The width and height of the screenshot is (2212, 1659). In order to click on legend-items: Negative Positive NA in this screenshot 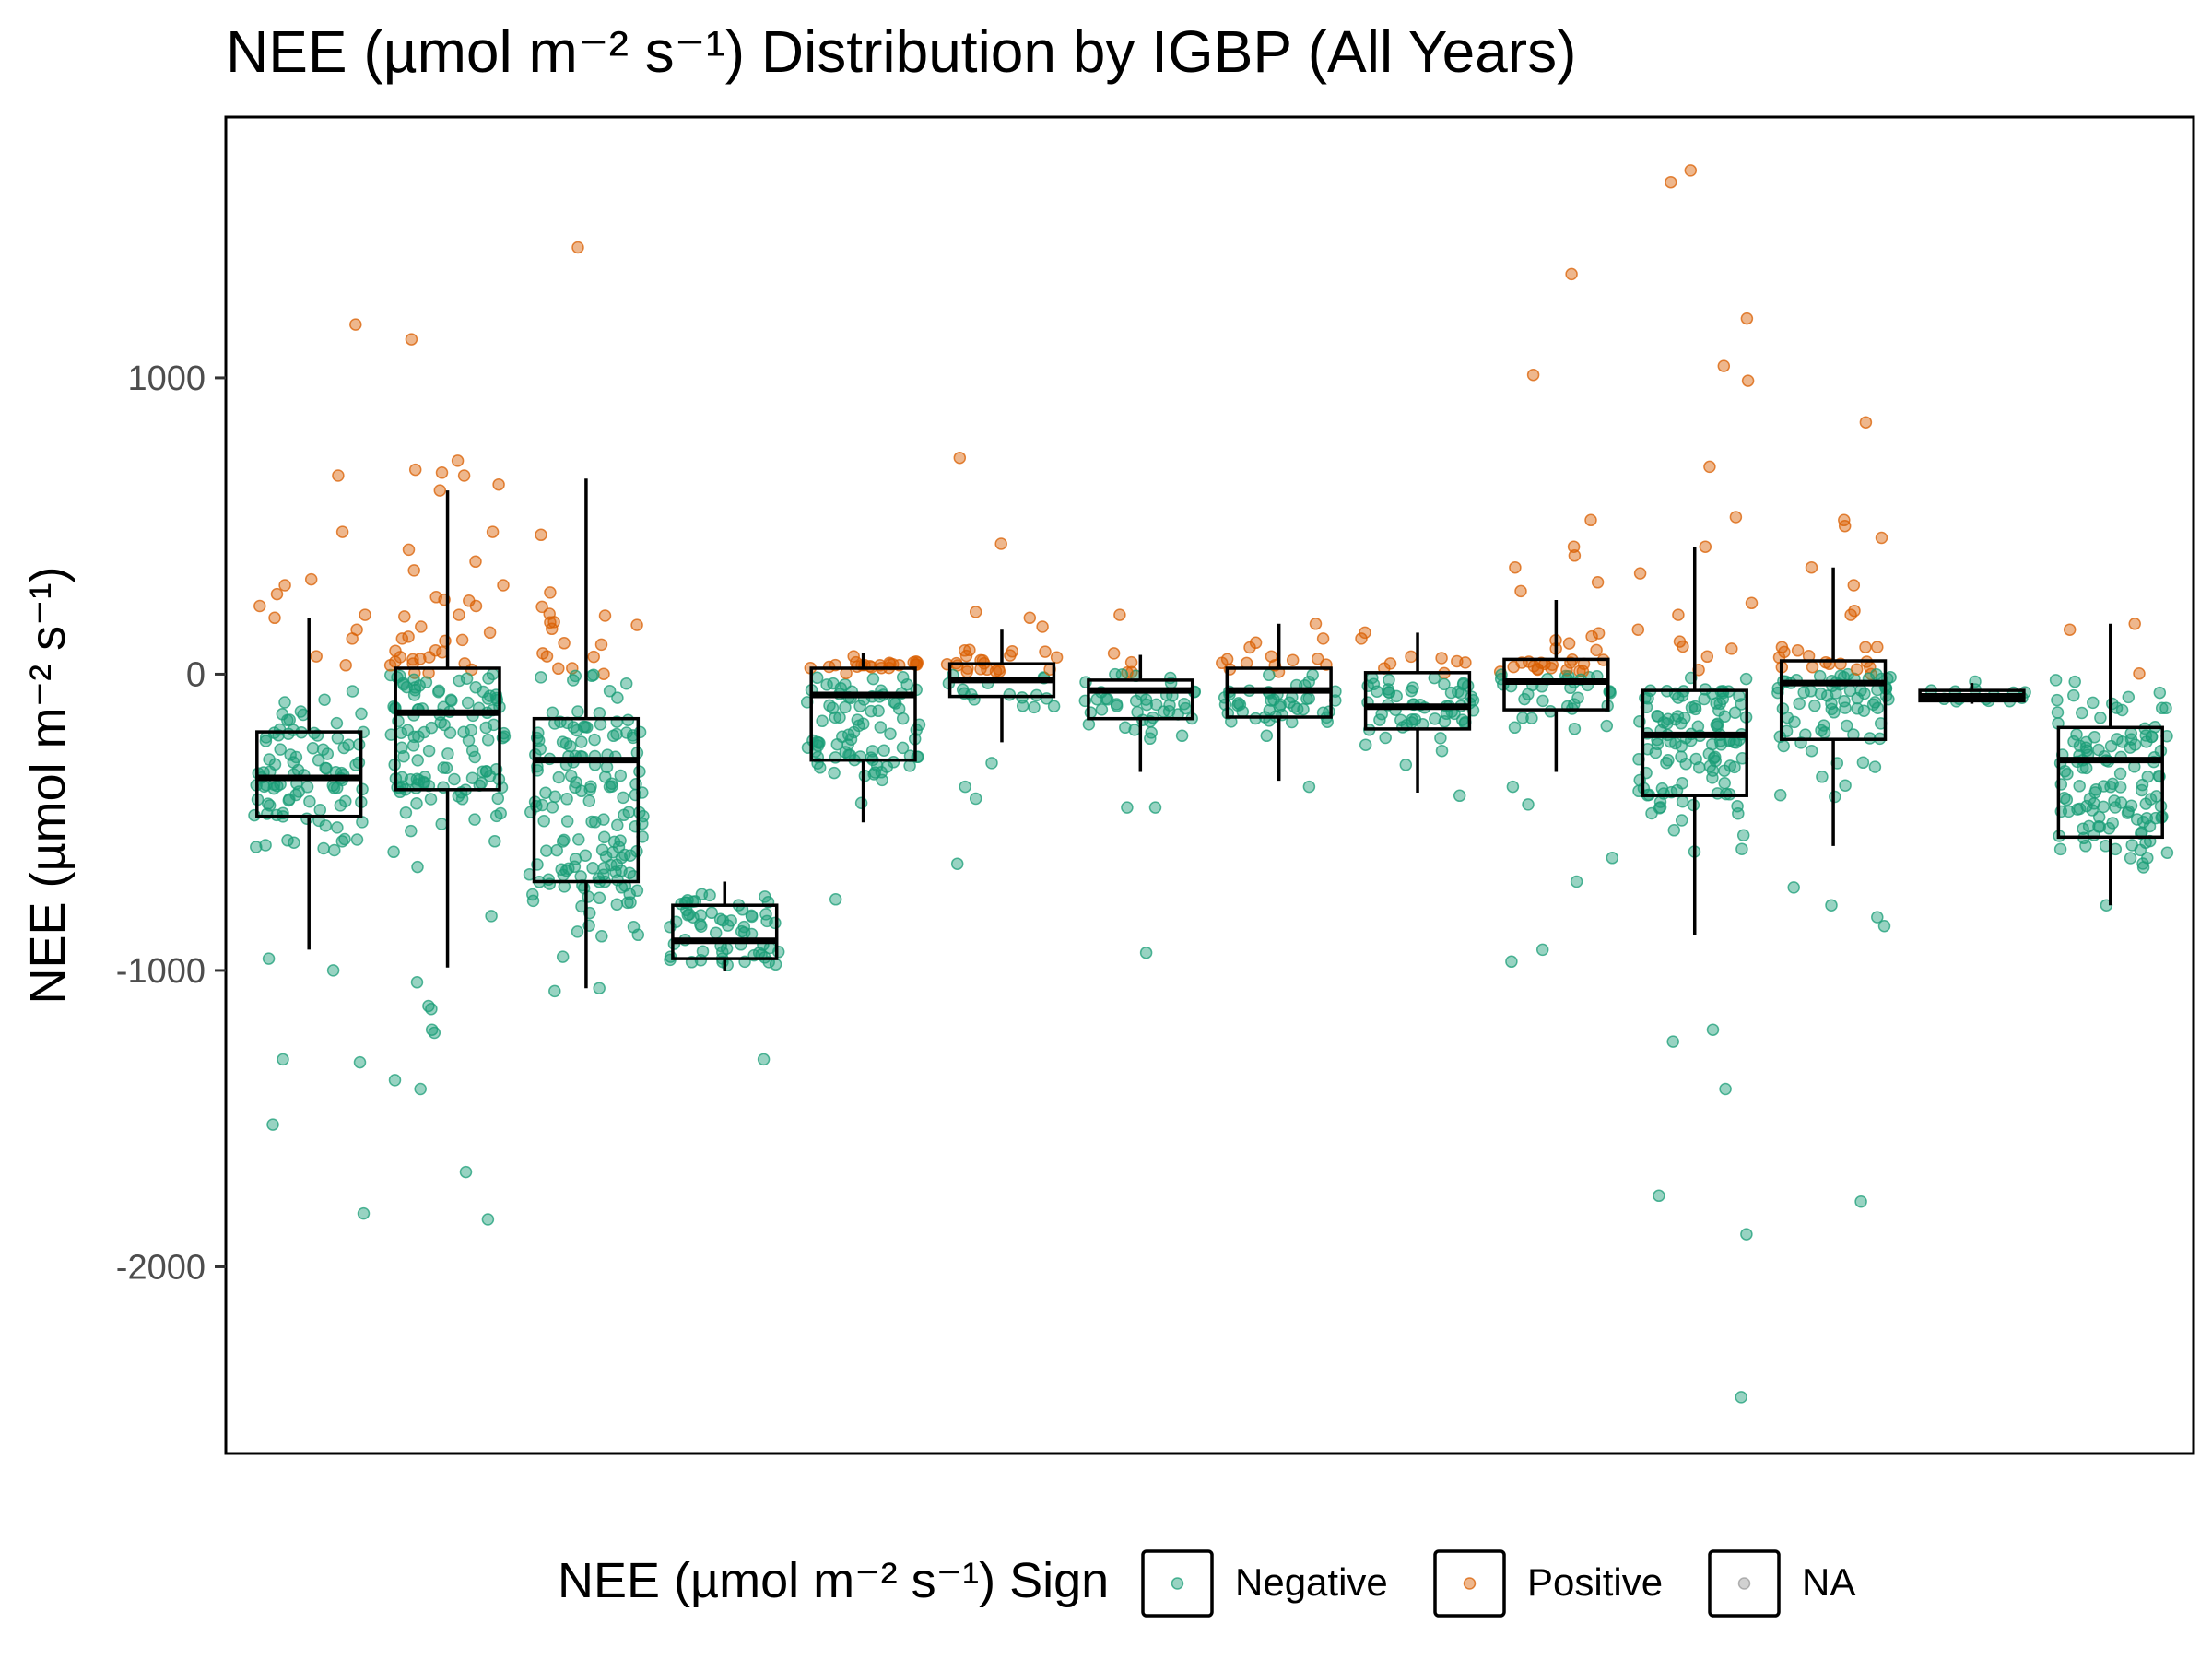, I will do `click(1498, 1583)`.